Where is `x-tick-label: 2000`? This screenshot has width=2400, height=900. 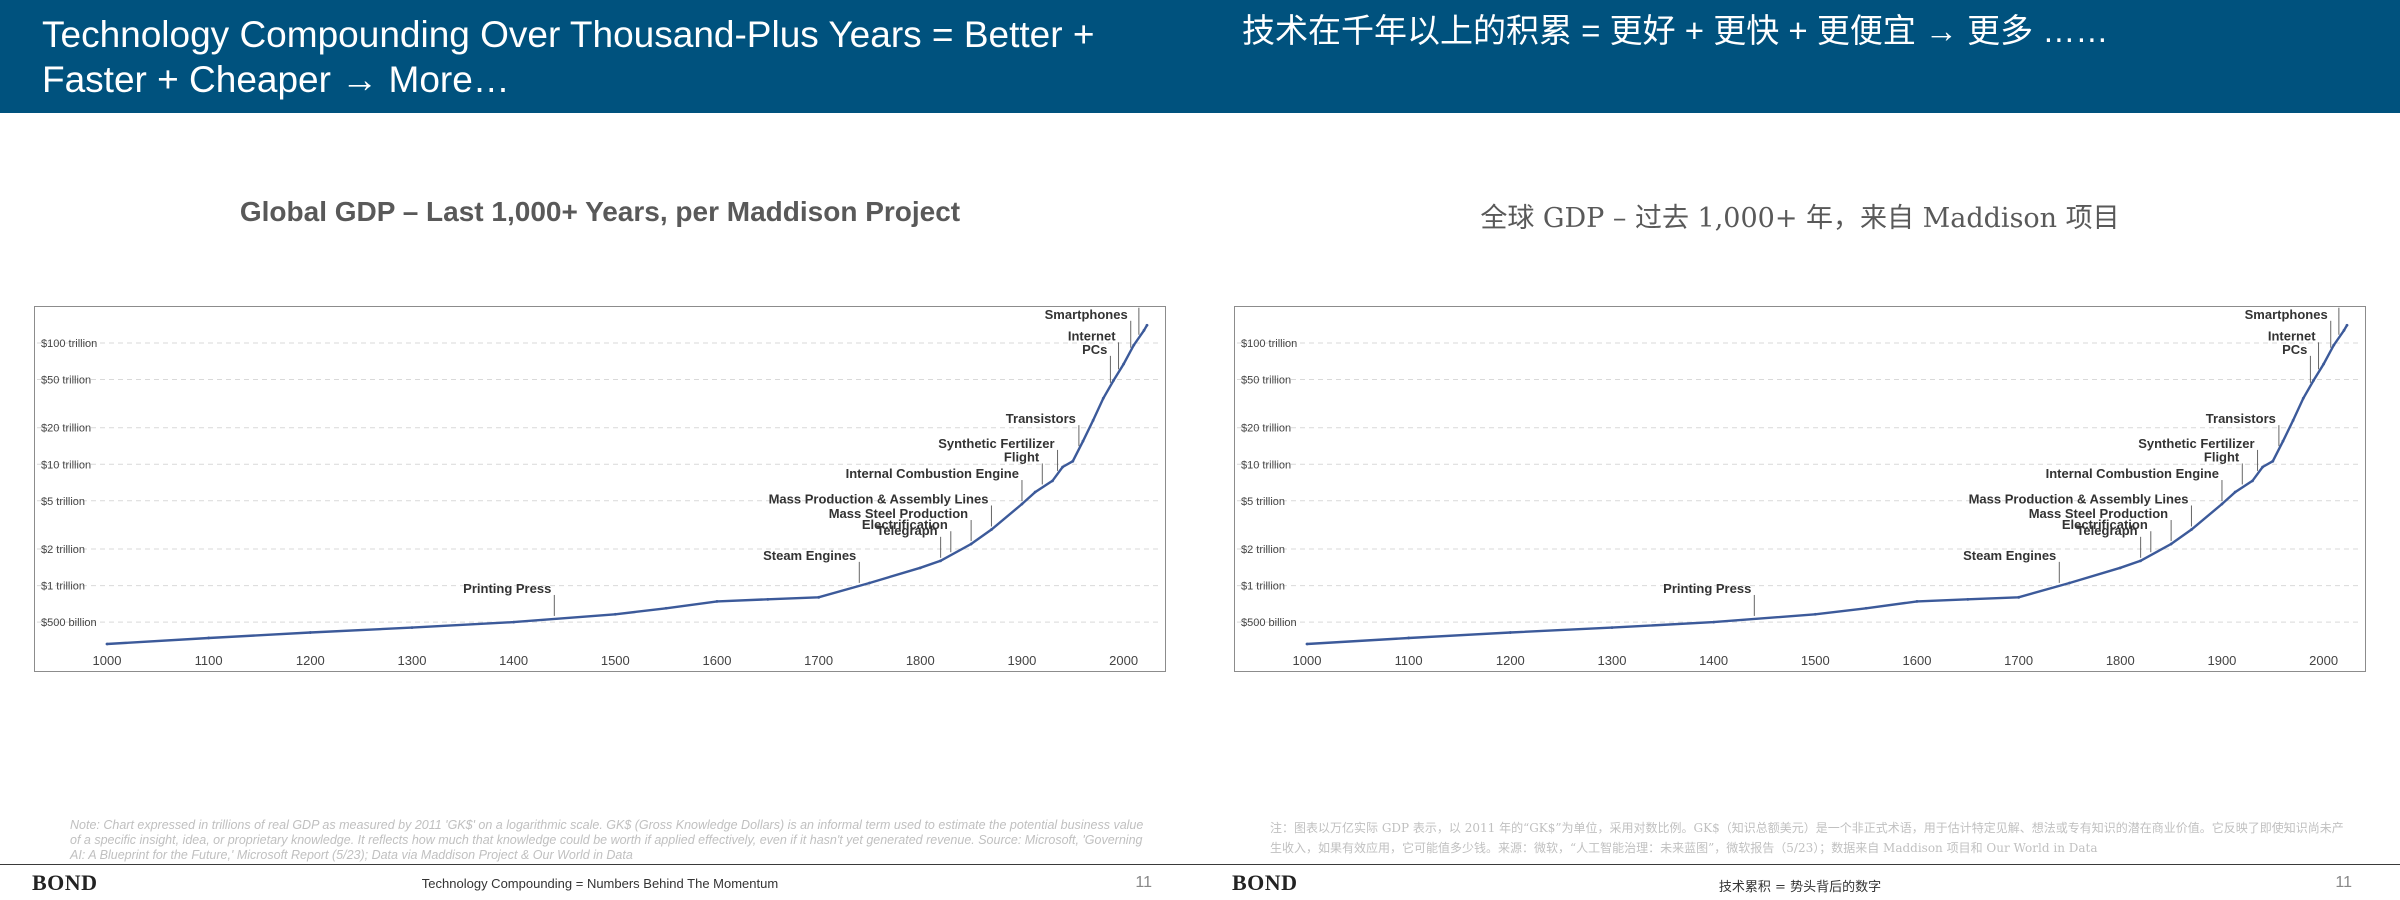 x-tick-label: 2000 is located at coordinates (1123, 660).